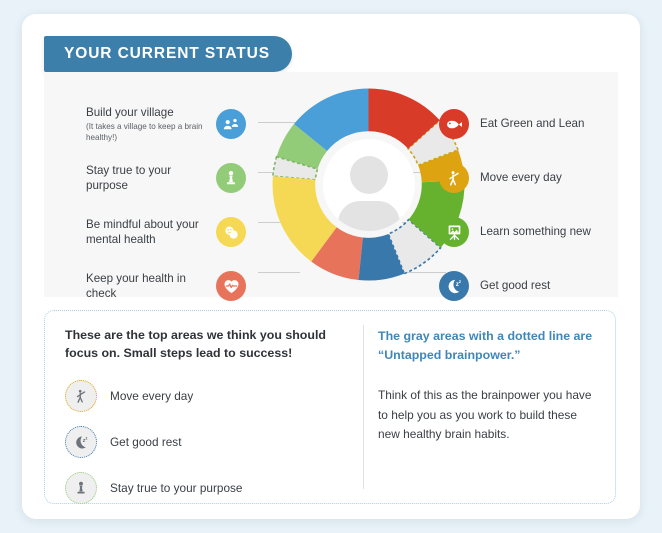 This screenshot has width=662, height=533. I want to click on legend-item-stay-true-to-your-purpose: Stay true to your purpose, so click(151, 178).